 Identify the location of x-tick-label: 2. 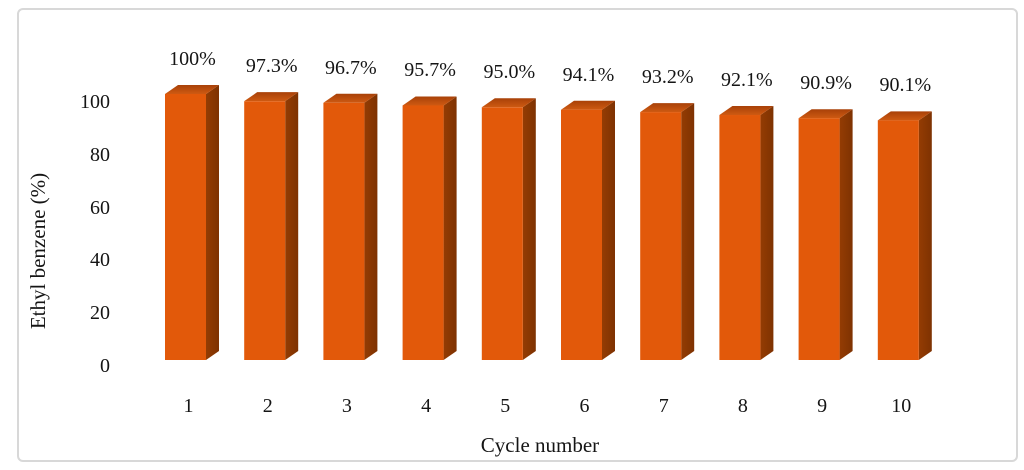
(267, 406).